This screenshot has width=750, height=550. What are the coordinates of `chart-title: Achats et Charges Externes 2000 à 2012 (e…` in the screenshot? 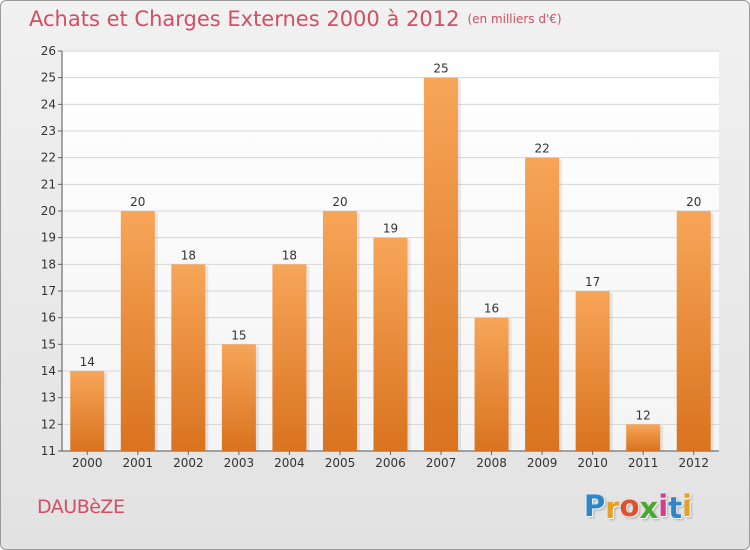 It's located at (295, 19).